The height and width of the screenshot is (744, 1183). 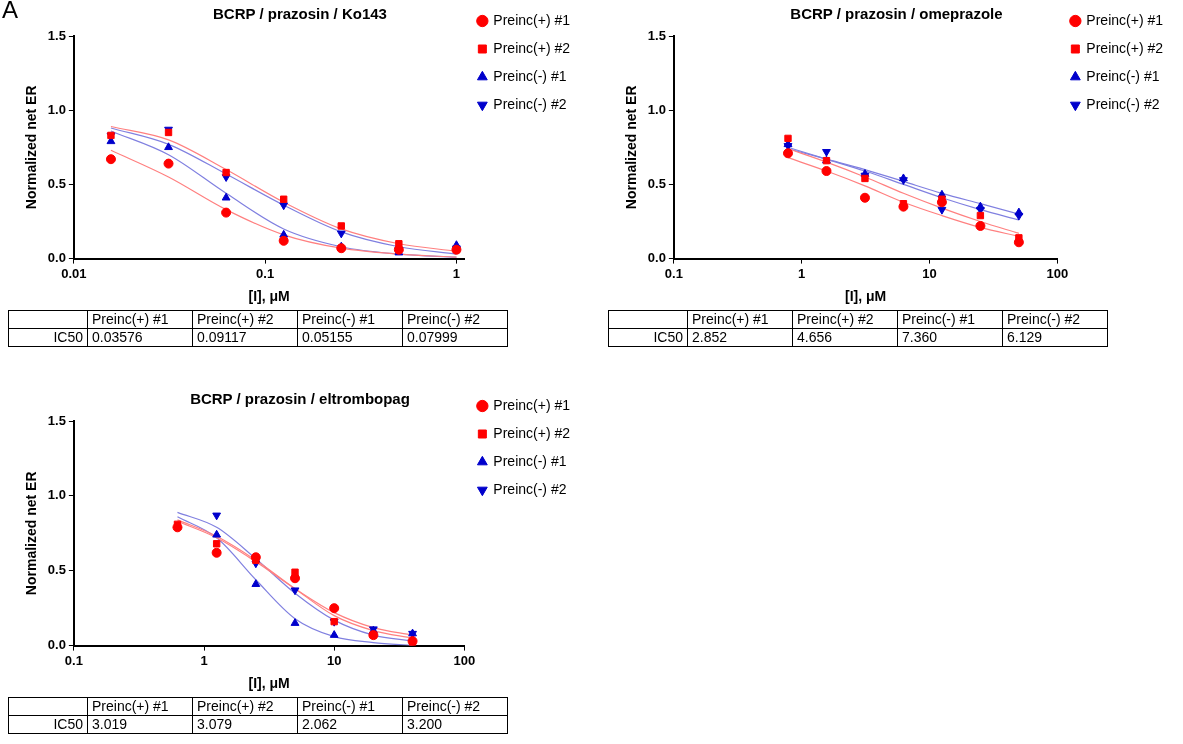 What do you see at coordinates (245, 337) in the screenshot?
I see `text: 0.09117` at bounding box center [245, 337].